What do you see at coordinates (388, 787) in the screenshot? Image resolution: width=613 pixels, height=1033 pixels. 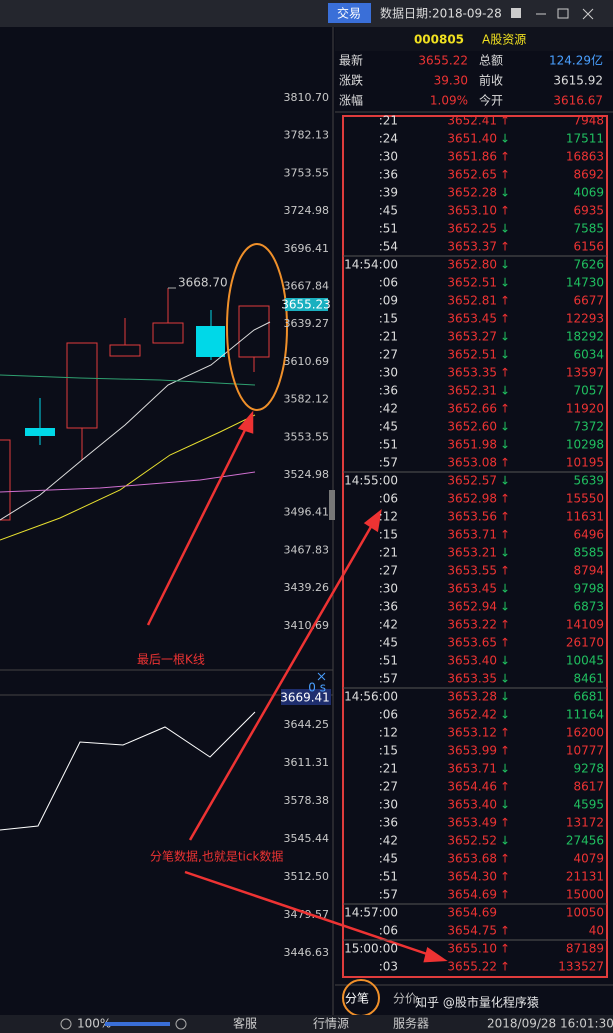 I see `tick-time: :27` at bounding box center [388, 787].